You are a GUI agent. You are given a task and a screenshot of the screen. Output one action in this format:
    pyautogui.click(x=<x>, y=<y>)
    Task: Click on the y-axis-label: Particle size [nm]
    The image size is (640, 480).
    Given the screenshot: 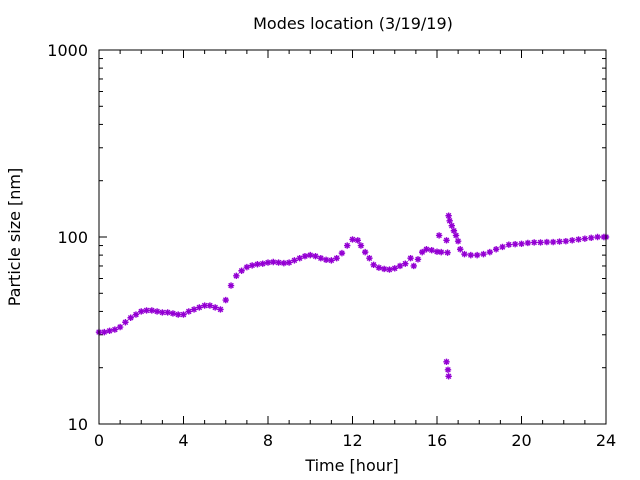 What is the action you would take?
    pyautogui.click(x=14, y=237)
    